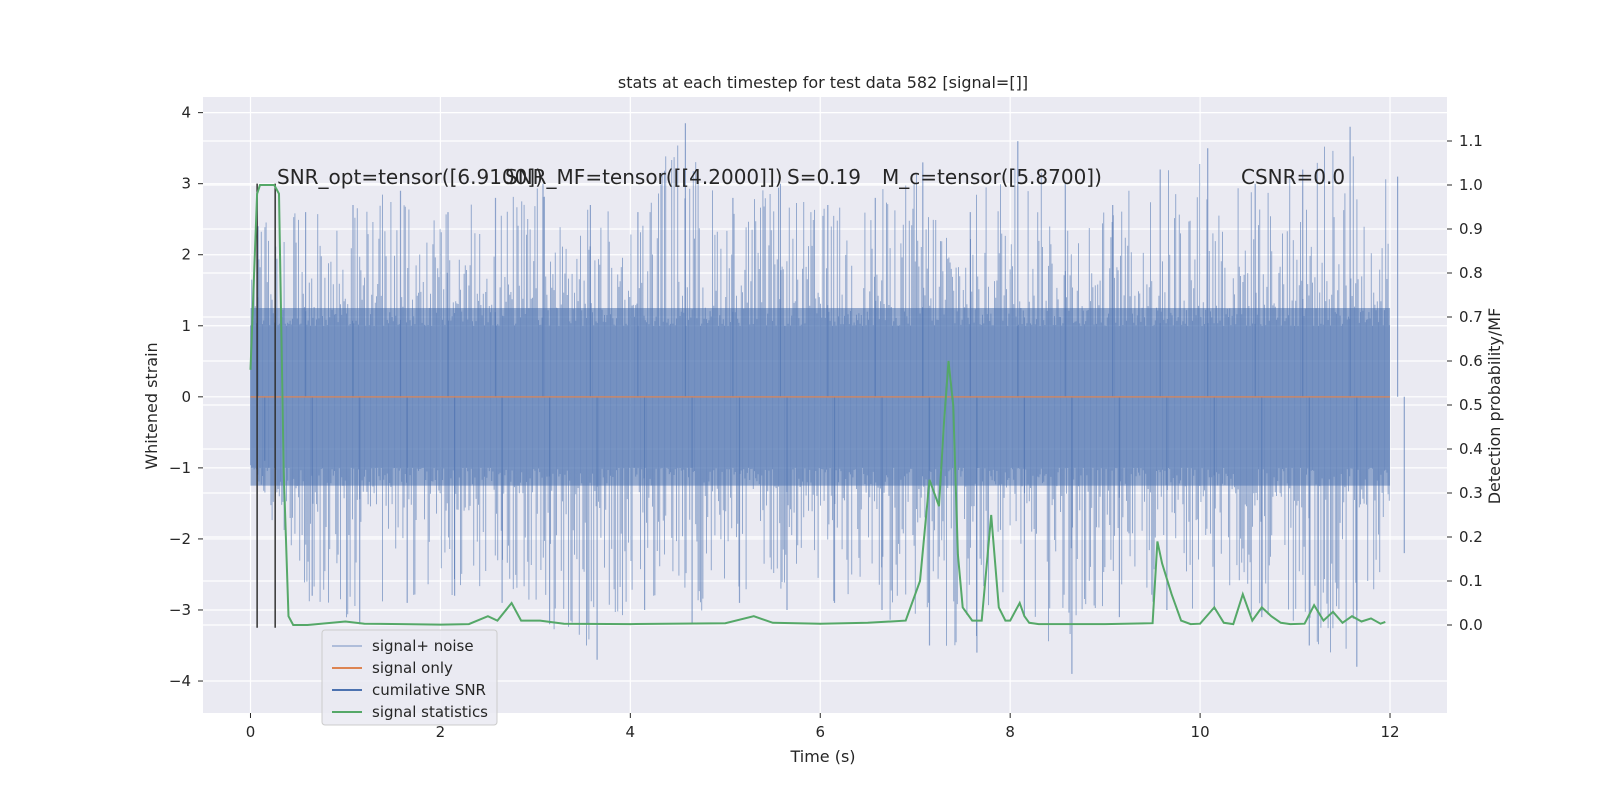 The height and width of the screenshot is (800, 1600). What do you see at coordinates (1010, 732) in the screenshot?
I see `x-tick-label: 8` at bounding box center [1010, 732].